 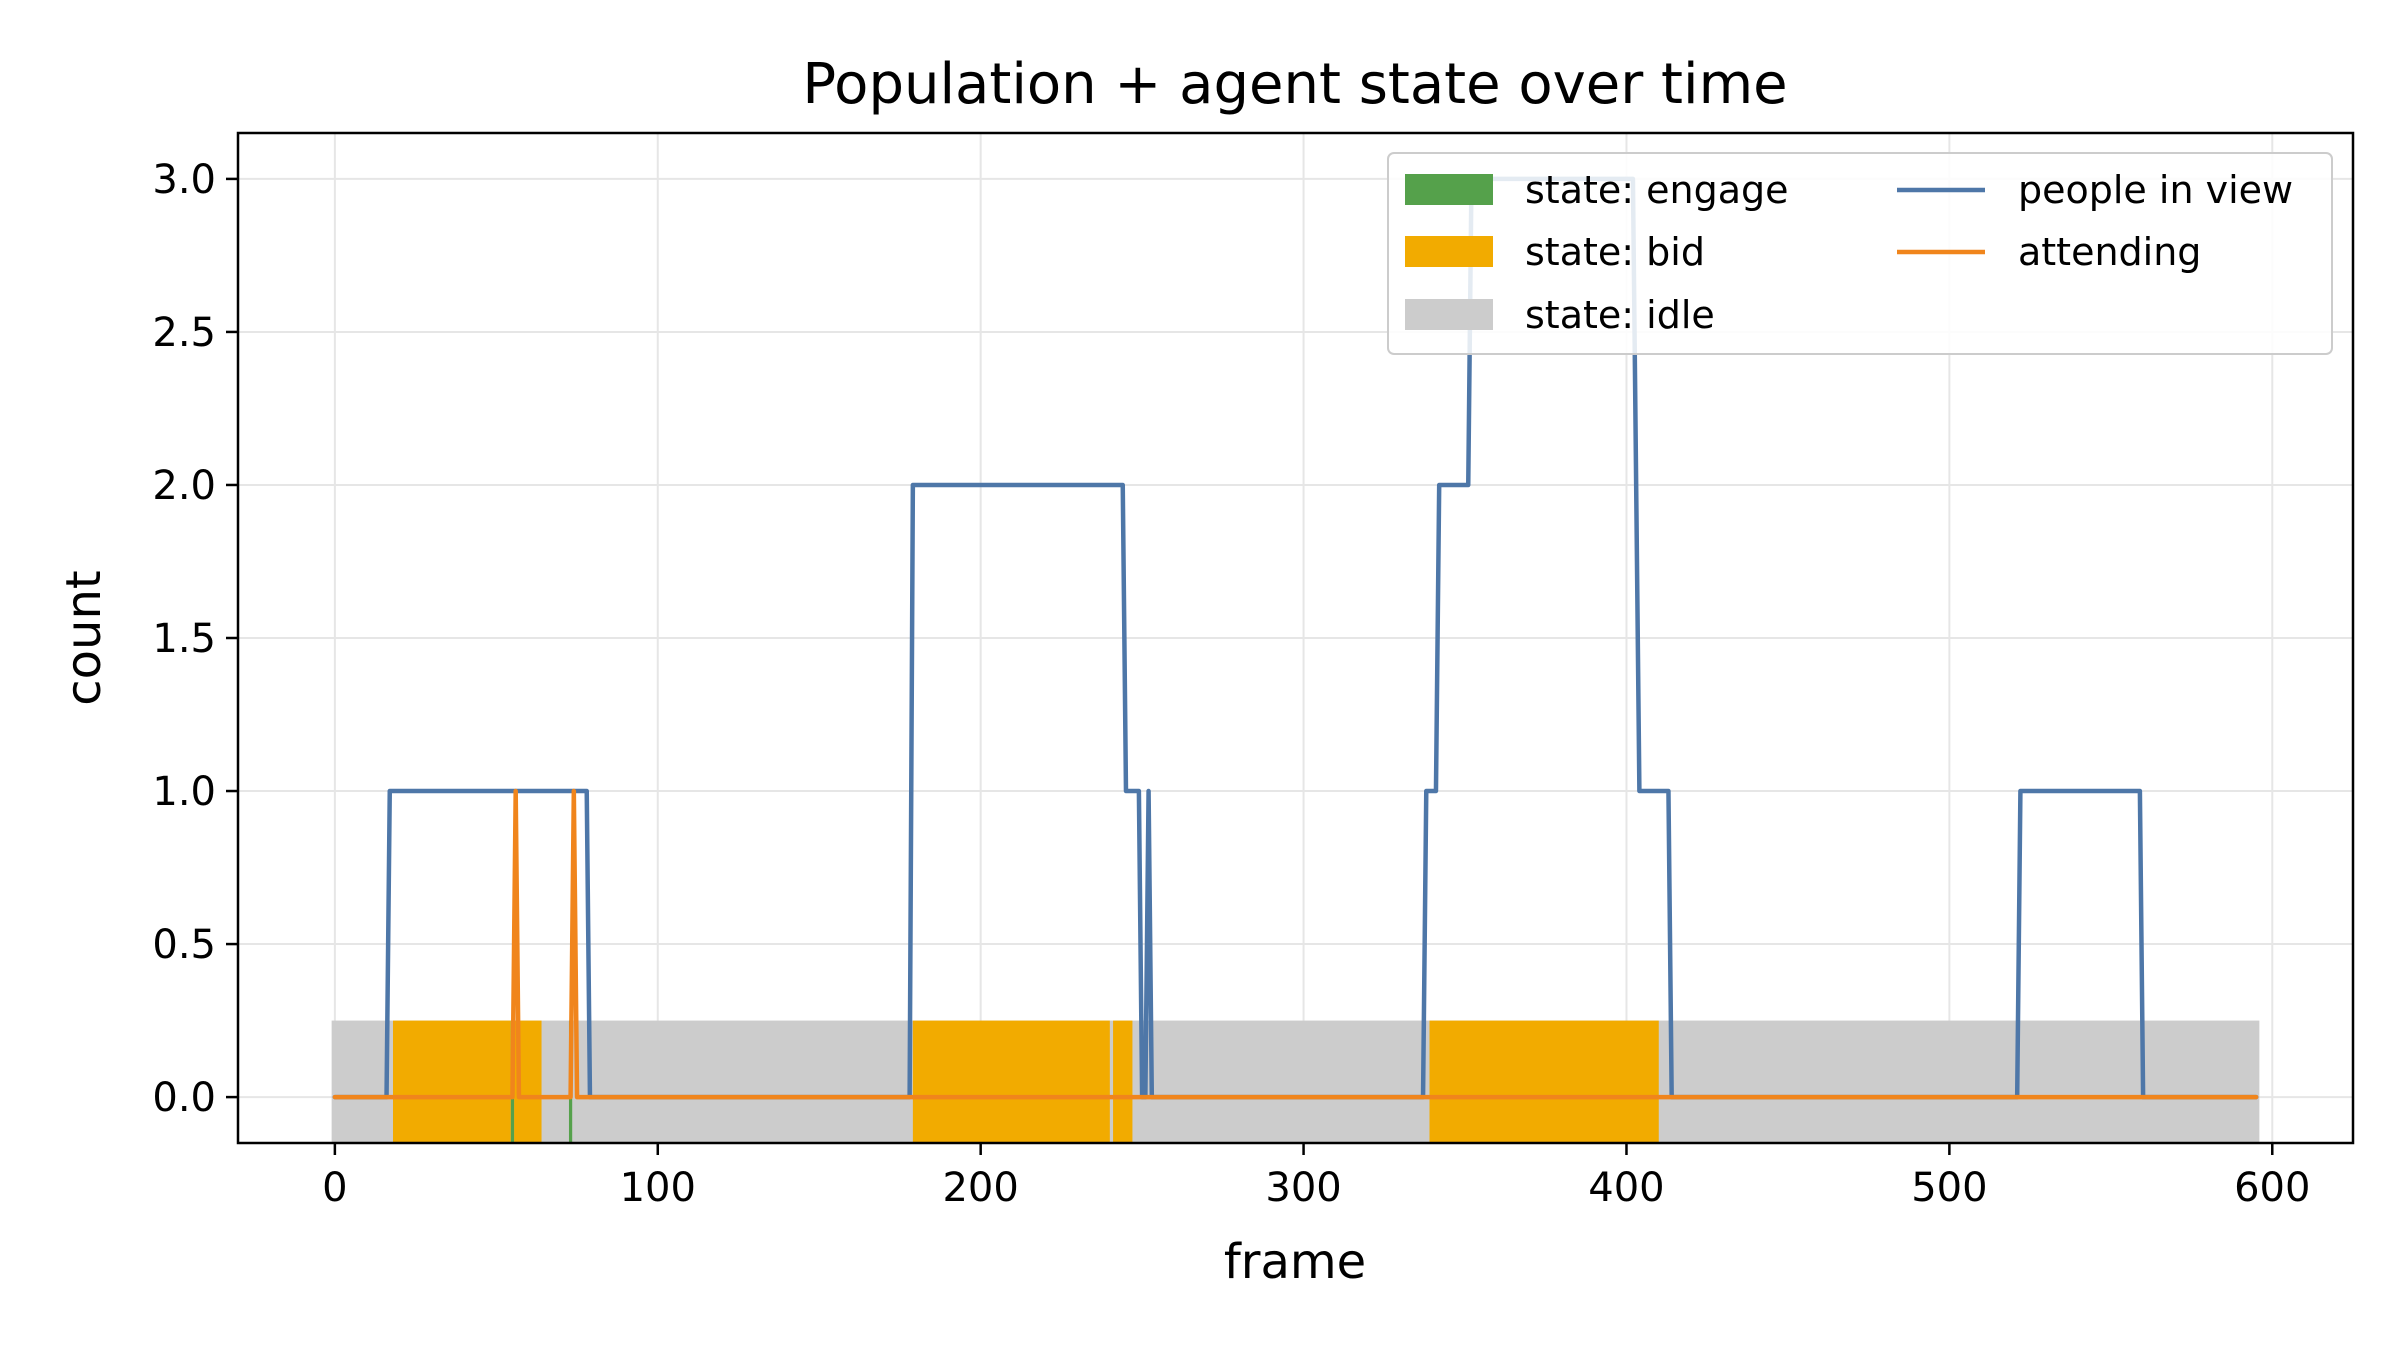 What do you see at coordinates (2272, 1188) in the screenshot?
I see `x-tick-label: 600` at bounding box center [2272, 1188].